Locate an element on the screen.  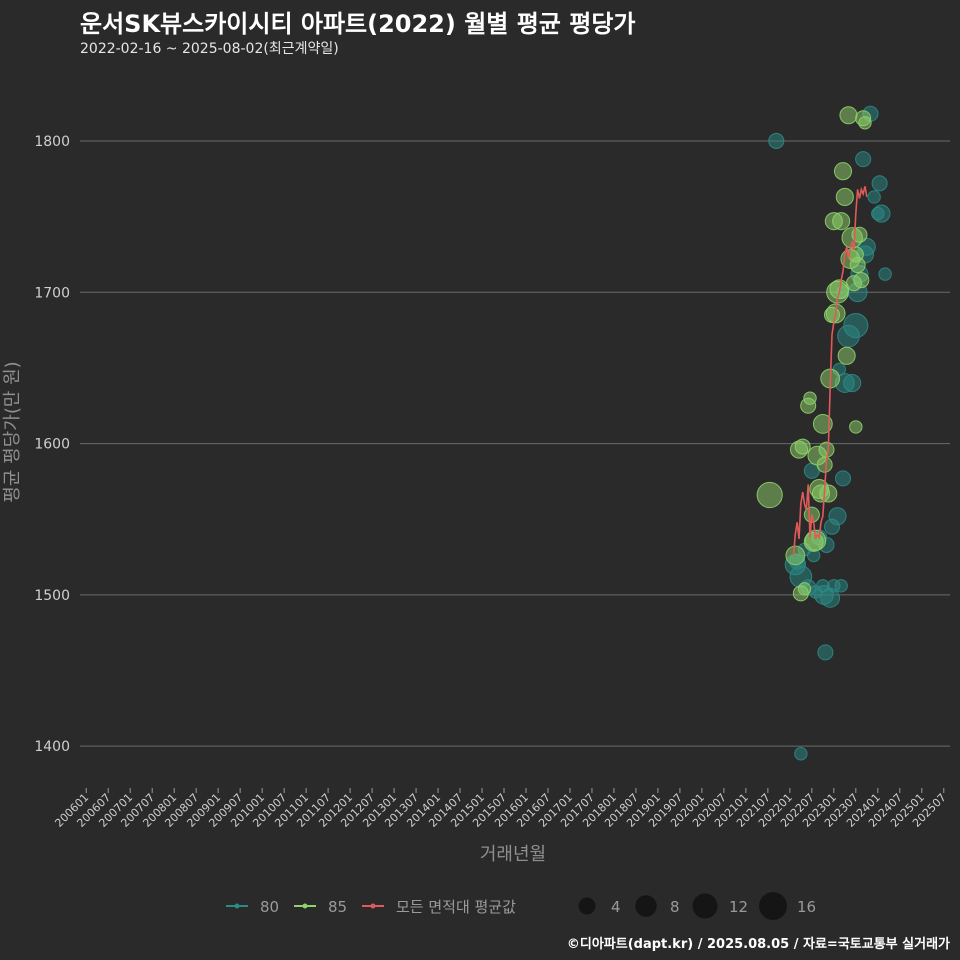
y-axis-title: 평균 평당가(만 원) is located at coordinates (12, 431).